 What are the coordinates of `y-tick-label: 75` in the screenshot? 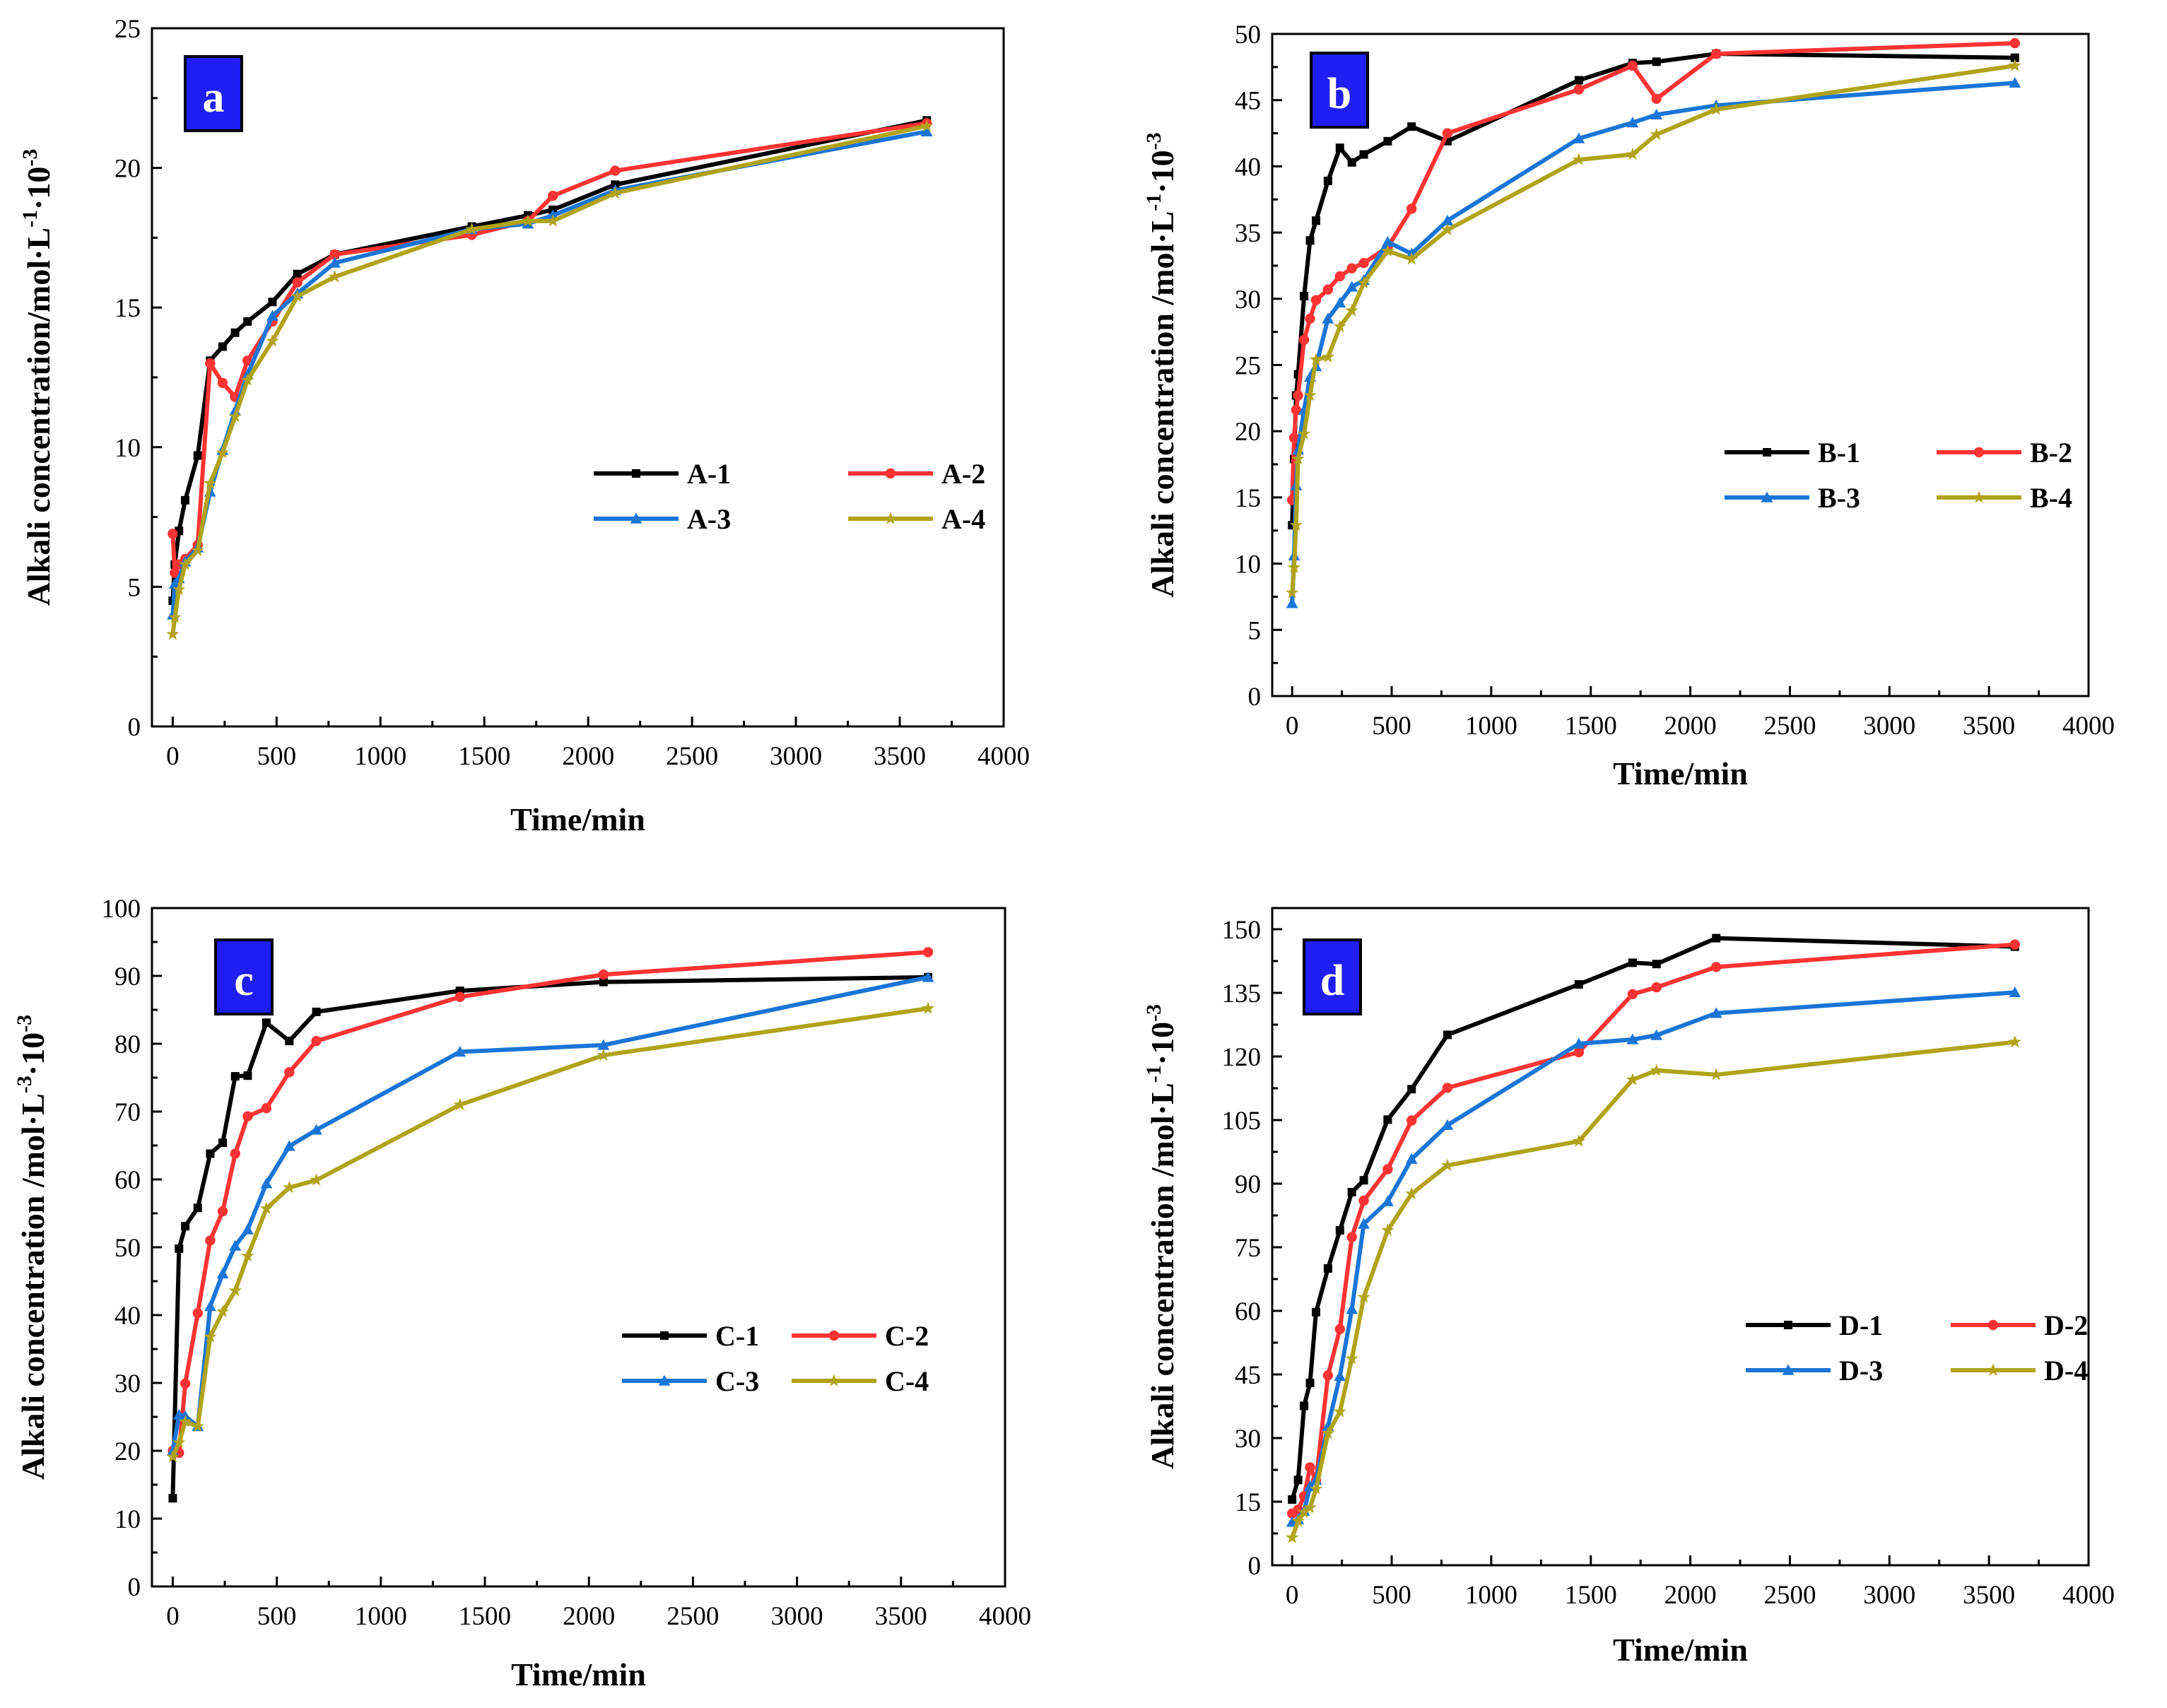 It's located at (1248, 1249).